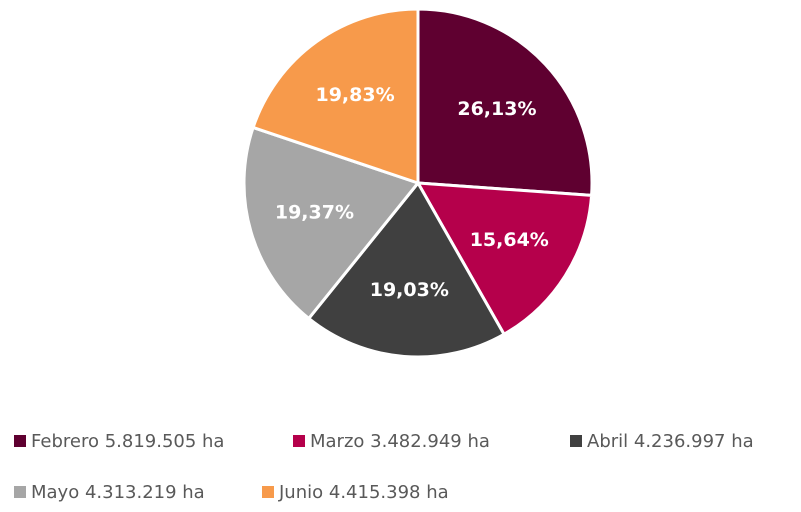 The height and width of the screenshot is (512, 801). What do you see at coordinates (363, 492) in the screenshot?
I see `legend-label: Junio 4.415.398 ha` at bounding box center [363, 492].